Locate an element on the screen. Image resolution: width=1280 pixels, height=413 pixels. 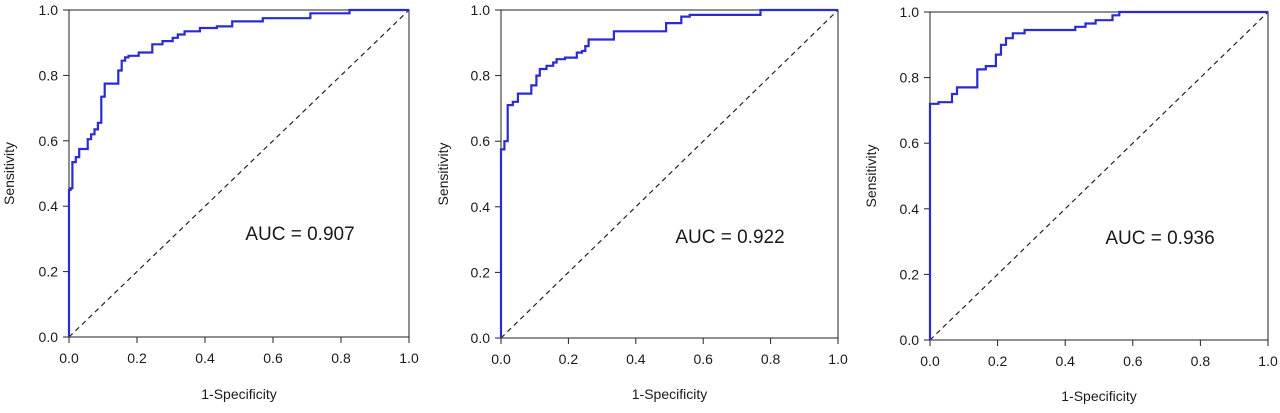
auc-annotation: AUC = 0.907 is located at coordinates (299, 234).